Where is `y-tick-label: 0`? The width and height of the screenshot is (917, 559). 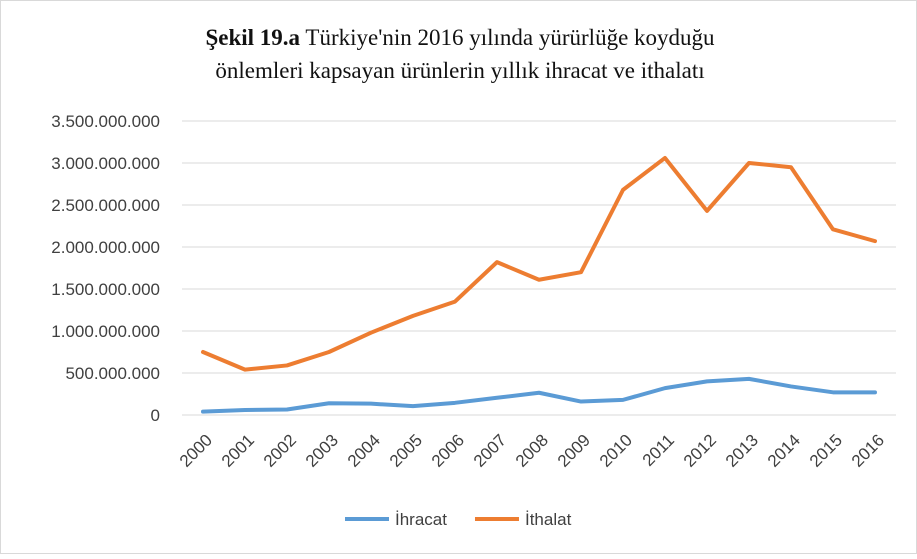
y-tick-label: 0 is located at coordinates (155, 415).